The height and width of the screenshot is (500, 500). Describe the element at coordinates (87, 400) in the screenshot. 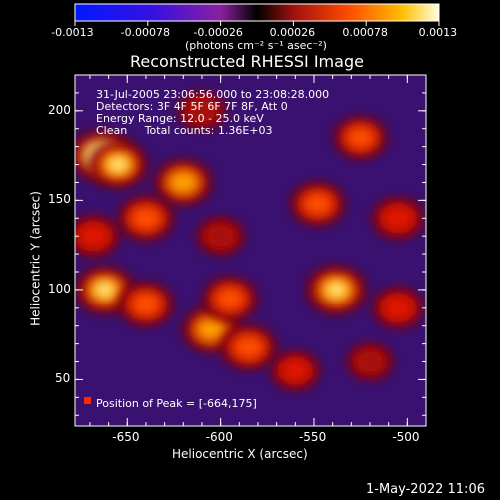

I see `peak-marker` at that location.